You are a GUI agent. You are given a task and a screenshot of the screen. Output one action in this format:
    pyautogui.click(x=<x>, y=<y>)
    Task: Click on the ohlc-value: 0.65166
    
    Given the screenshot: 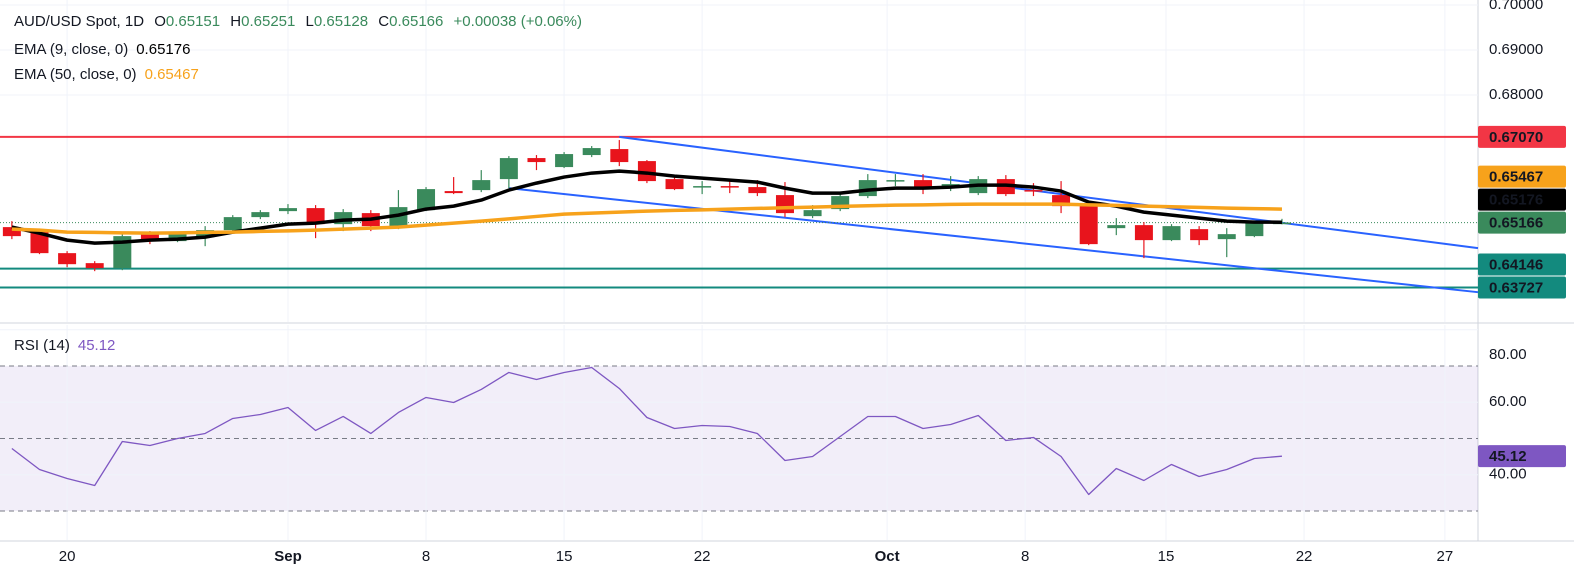 What is the action you would take?
    pyautogui.click(x=416, y=21)
    